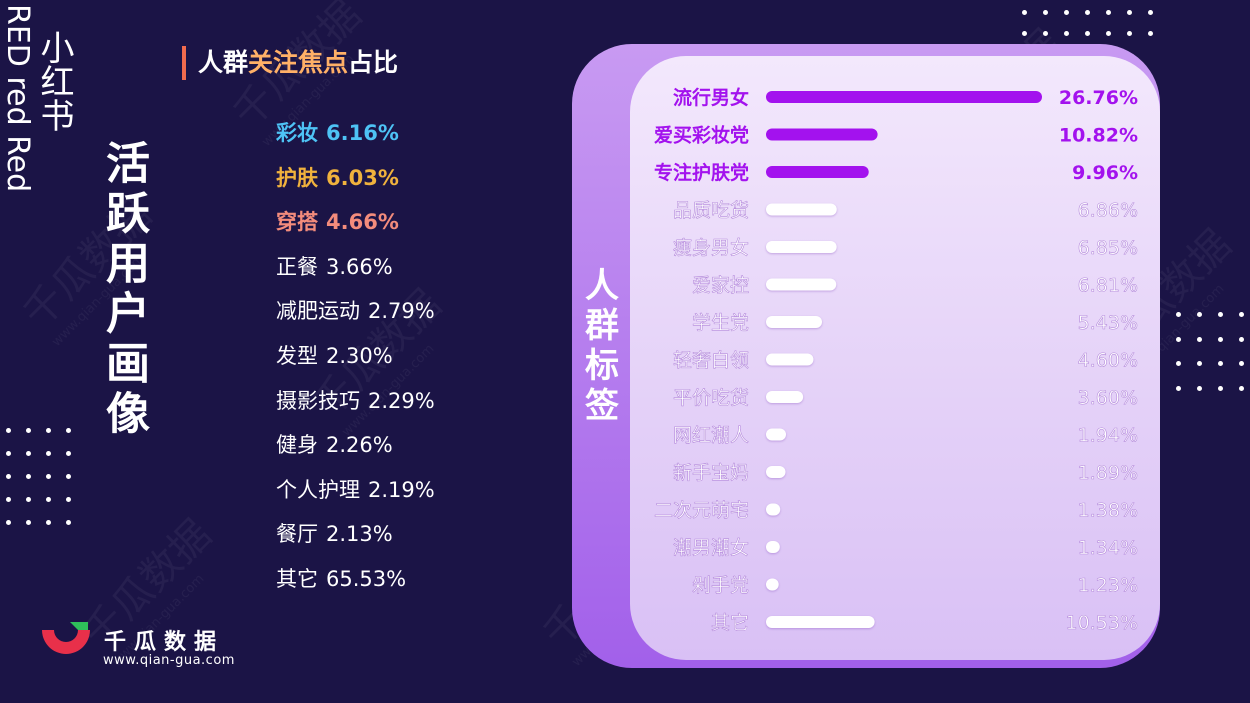 The width and height of the screenshot is (1250, 703). What do you see at coordinates (297, 534) in the screenshot?
I see `focus-item-label: 餐厅` at bounding box center [297, 534].